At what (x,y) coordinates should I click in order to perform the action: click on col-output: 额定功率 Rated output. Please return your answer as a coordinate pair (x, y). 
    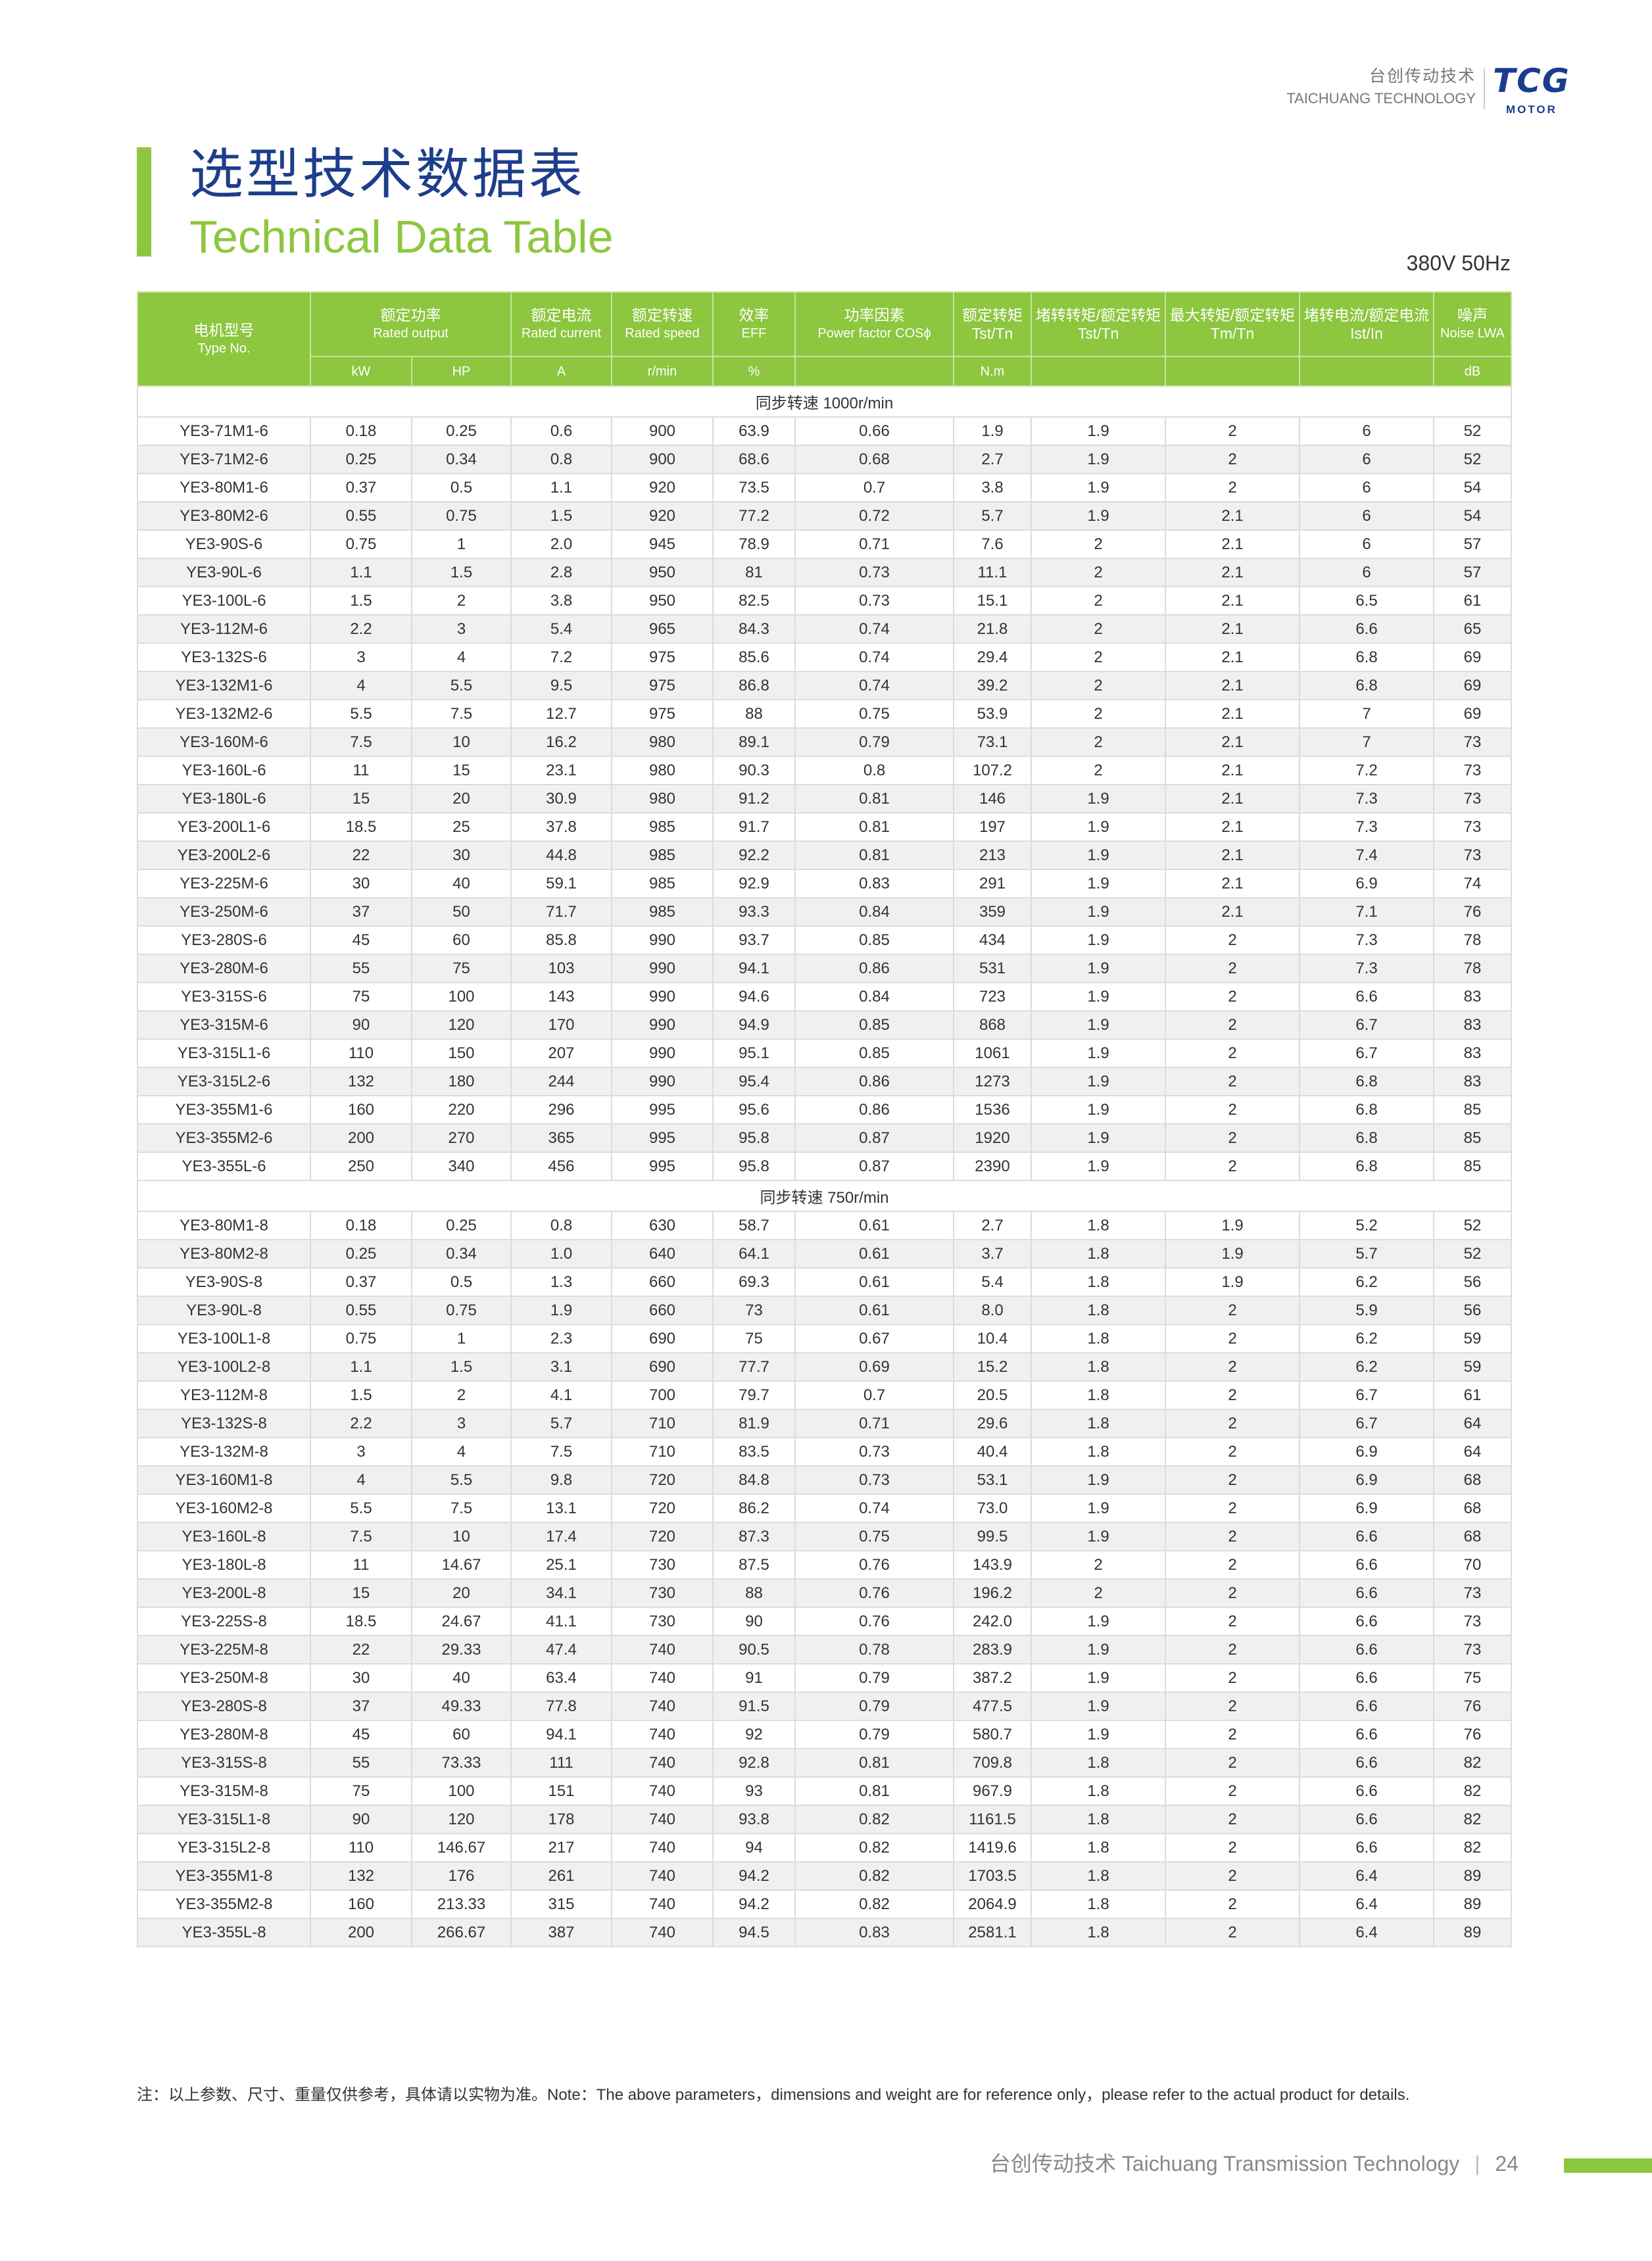
    Looking at the image, I should click on (411, 324).